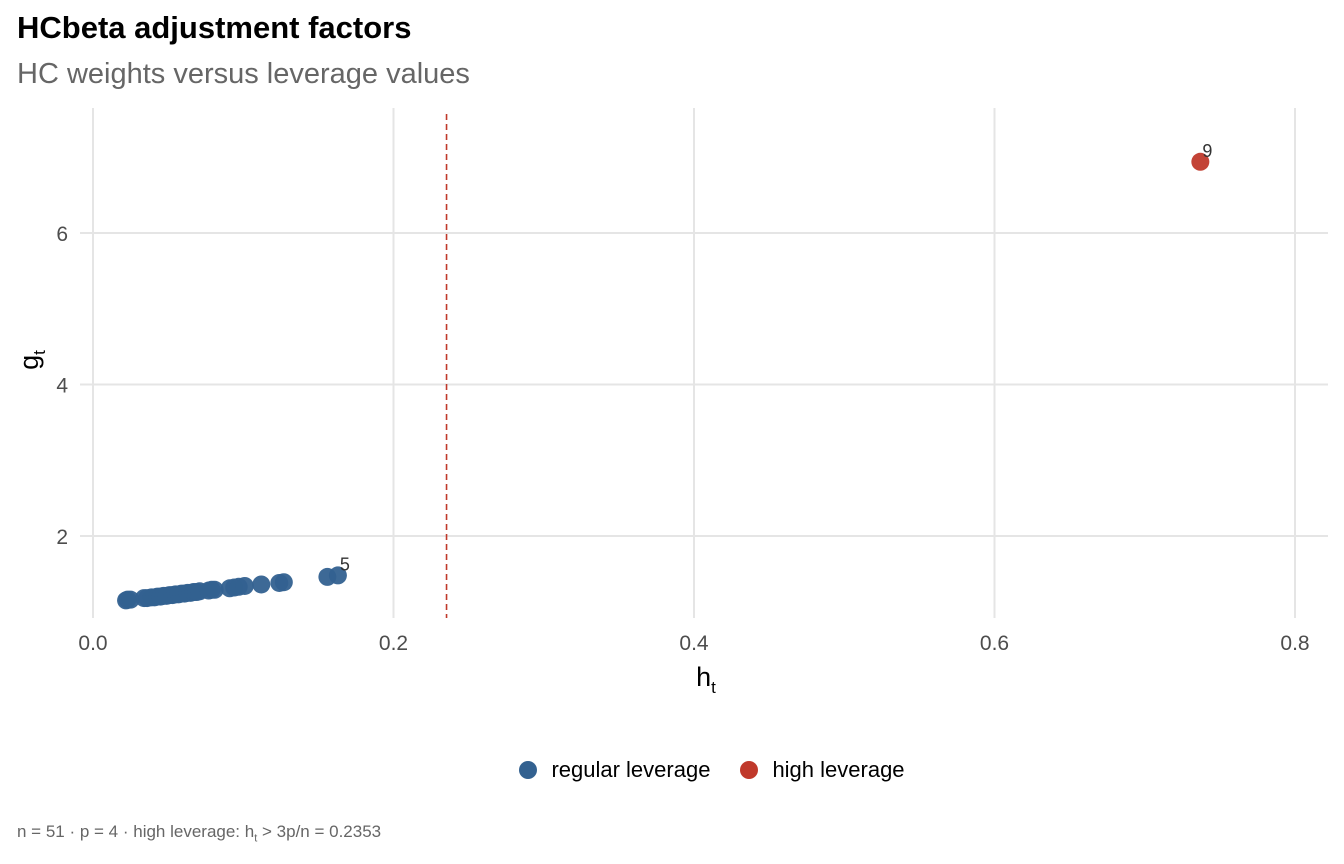 This screenshot has width=1344, height=864. I want to click on point-label: 5, so click(345, 564).